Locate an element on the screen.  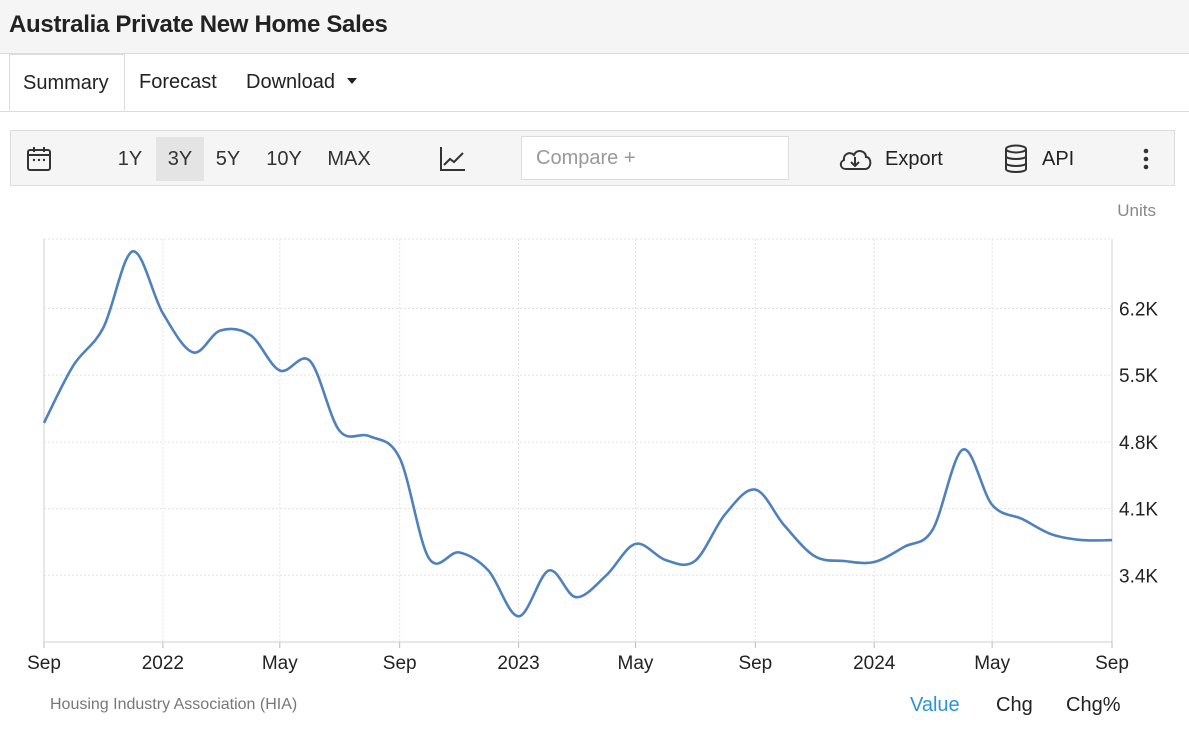
y-axis-label: Units is located at coordinates (1136, 210).